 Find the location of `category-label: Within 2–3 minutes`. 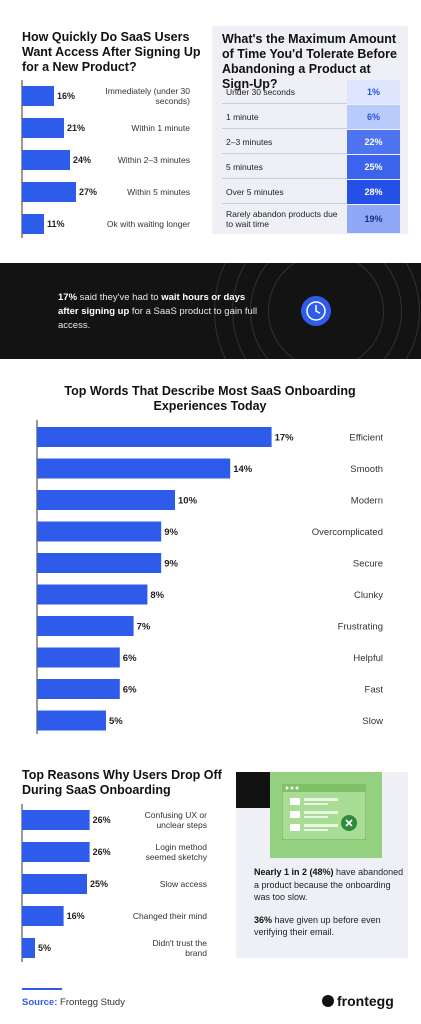

category-label: Within 2–3 minutes is located at coordinates (154, 160).